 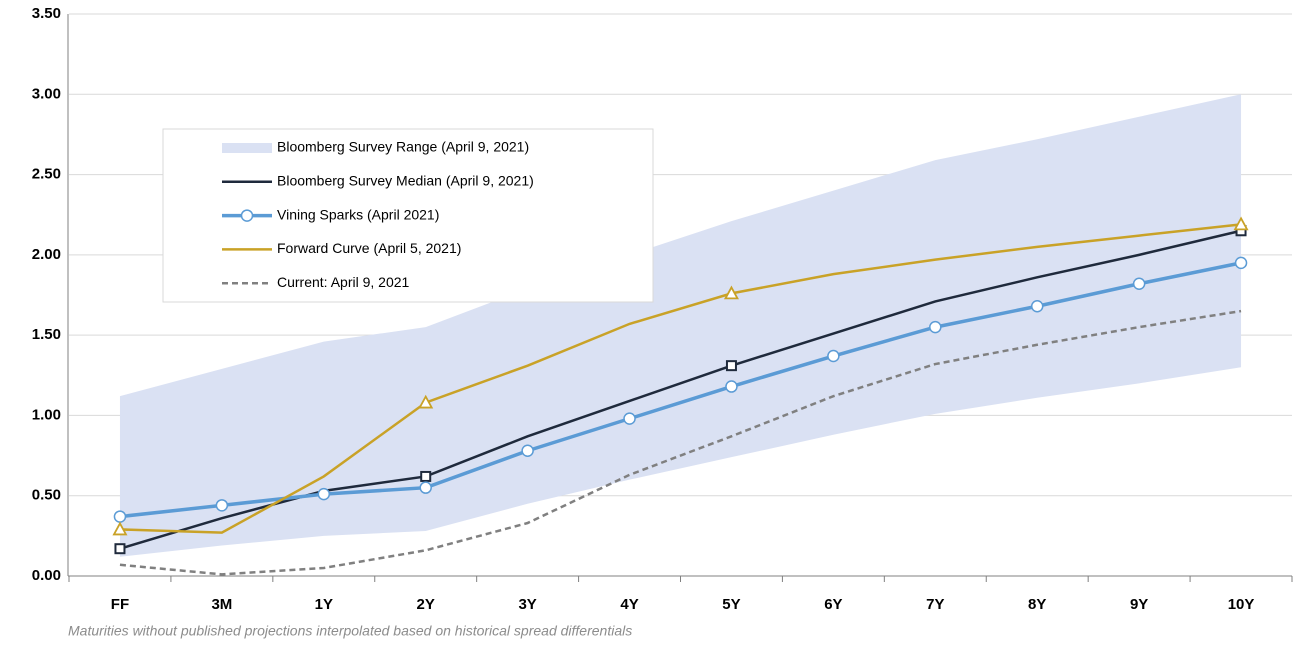 I want to click on y-tick-label: 3.50, so click(x=46, y=13).